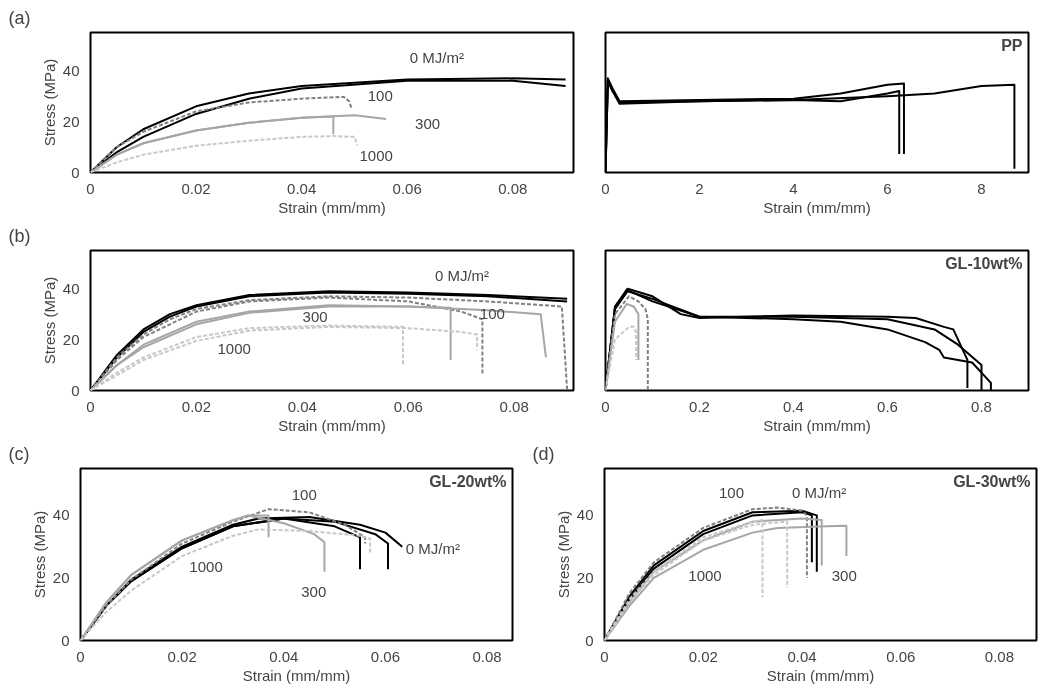 The height and width of the screenshot is (689, 1048). What do you see at coordinates (699, 406) in the screenshot?
I see `x-tick-label: 0.2` at bounding box center [699, 406].